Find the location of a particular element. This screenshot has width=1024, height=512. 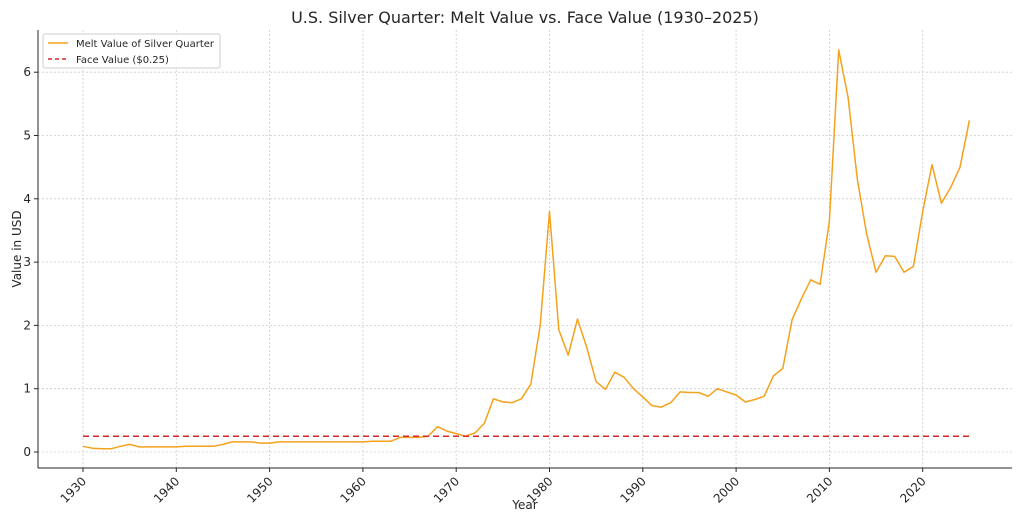

x-tick-label: 1970 is located at coordinates (446, 489).